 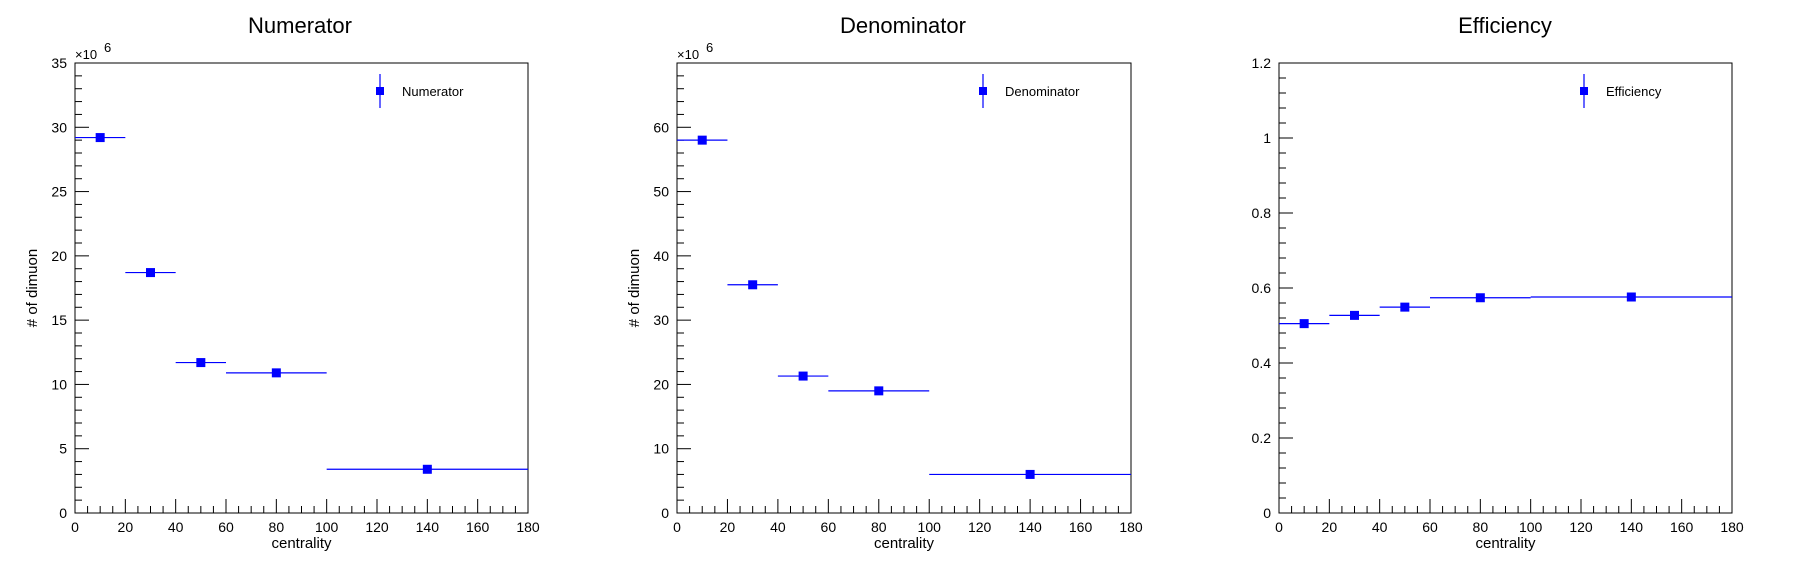 I want to click on y-tick-label: 50, so click(x=661, y=192).